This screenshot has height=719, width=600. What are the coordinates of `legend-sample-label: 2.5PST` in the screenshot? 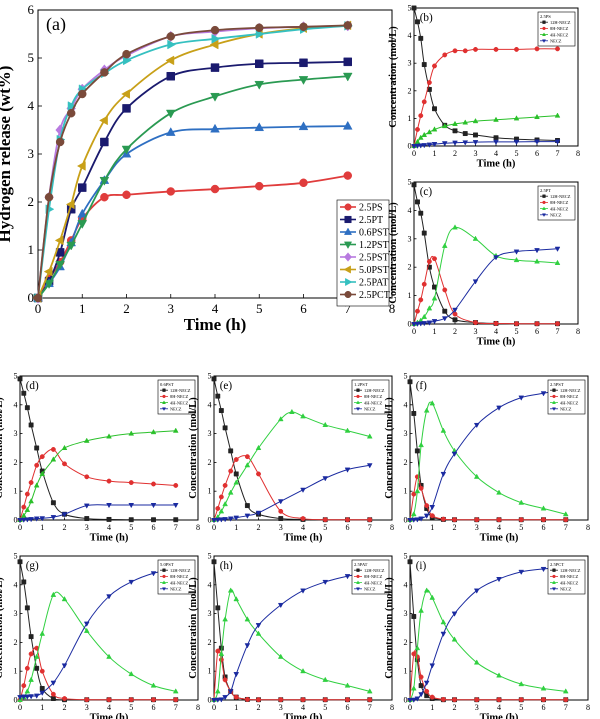 It's located at (557, 384).